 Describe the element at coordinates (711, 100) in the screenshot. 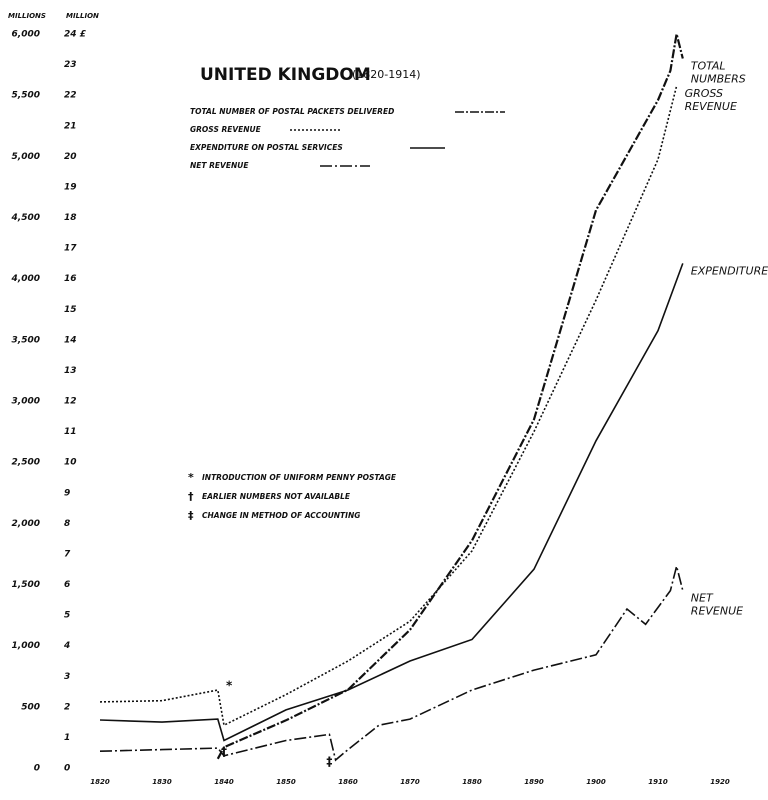

I see `series-end-label: GROSS REVENUE` at that location.